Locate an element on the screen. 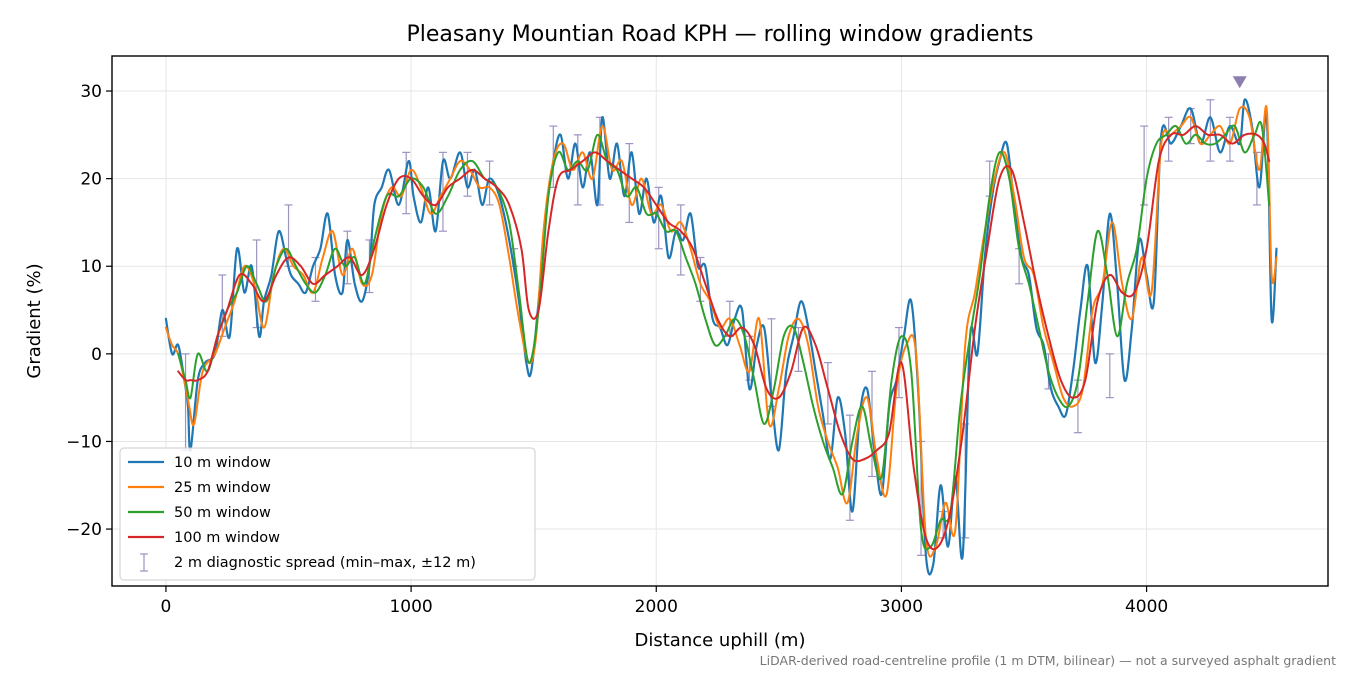 The width and height of the screenshot is (1350, 675). legend-box is located at coordinates (327, 514).